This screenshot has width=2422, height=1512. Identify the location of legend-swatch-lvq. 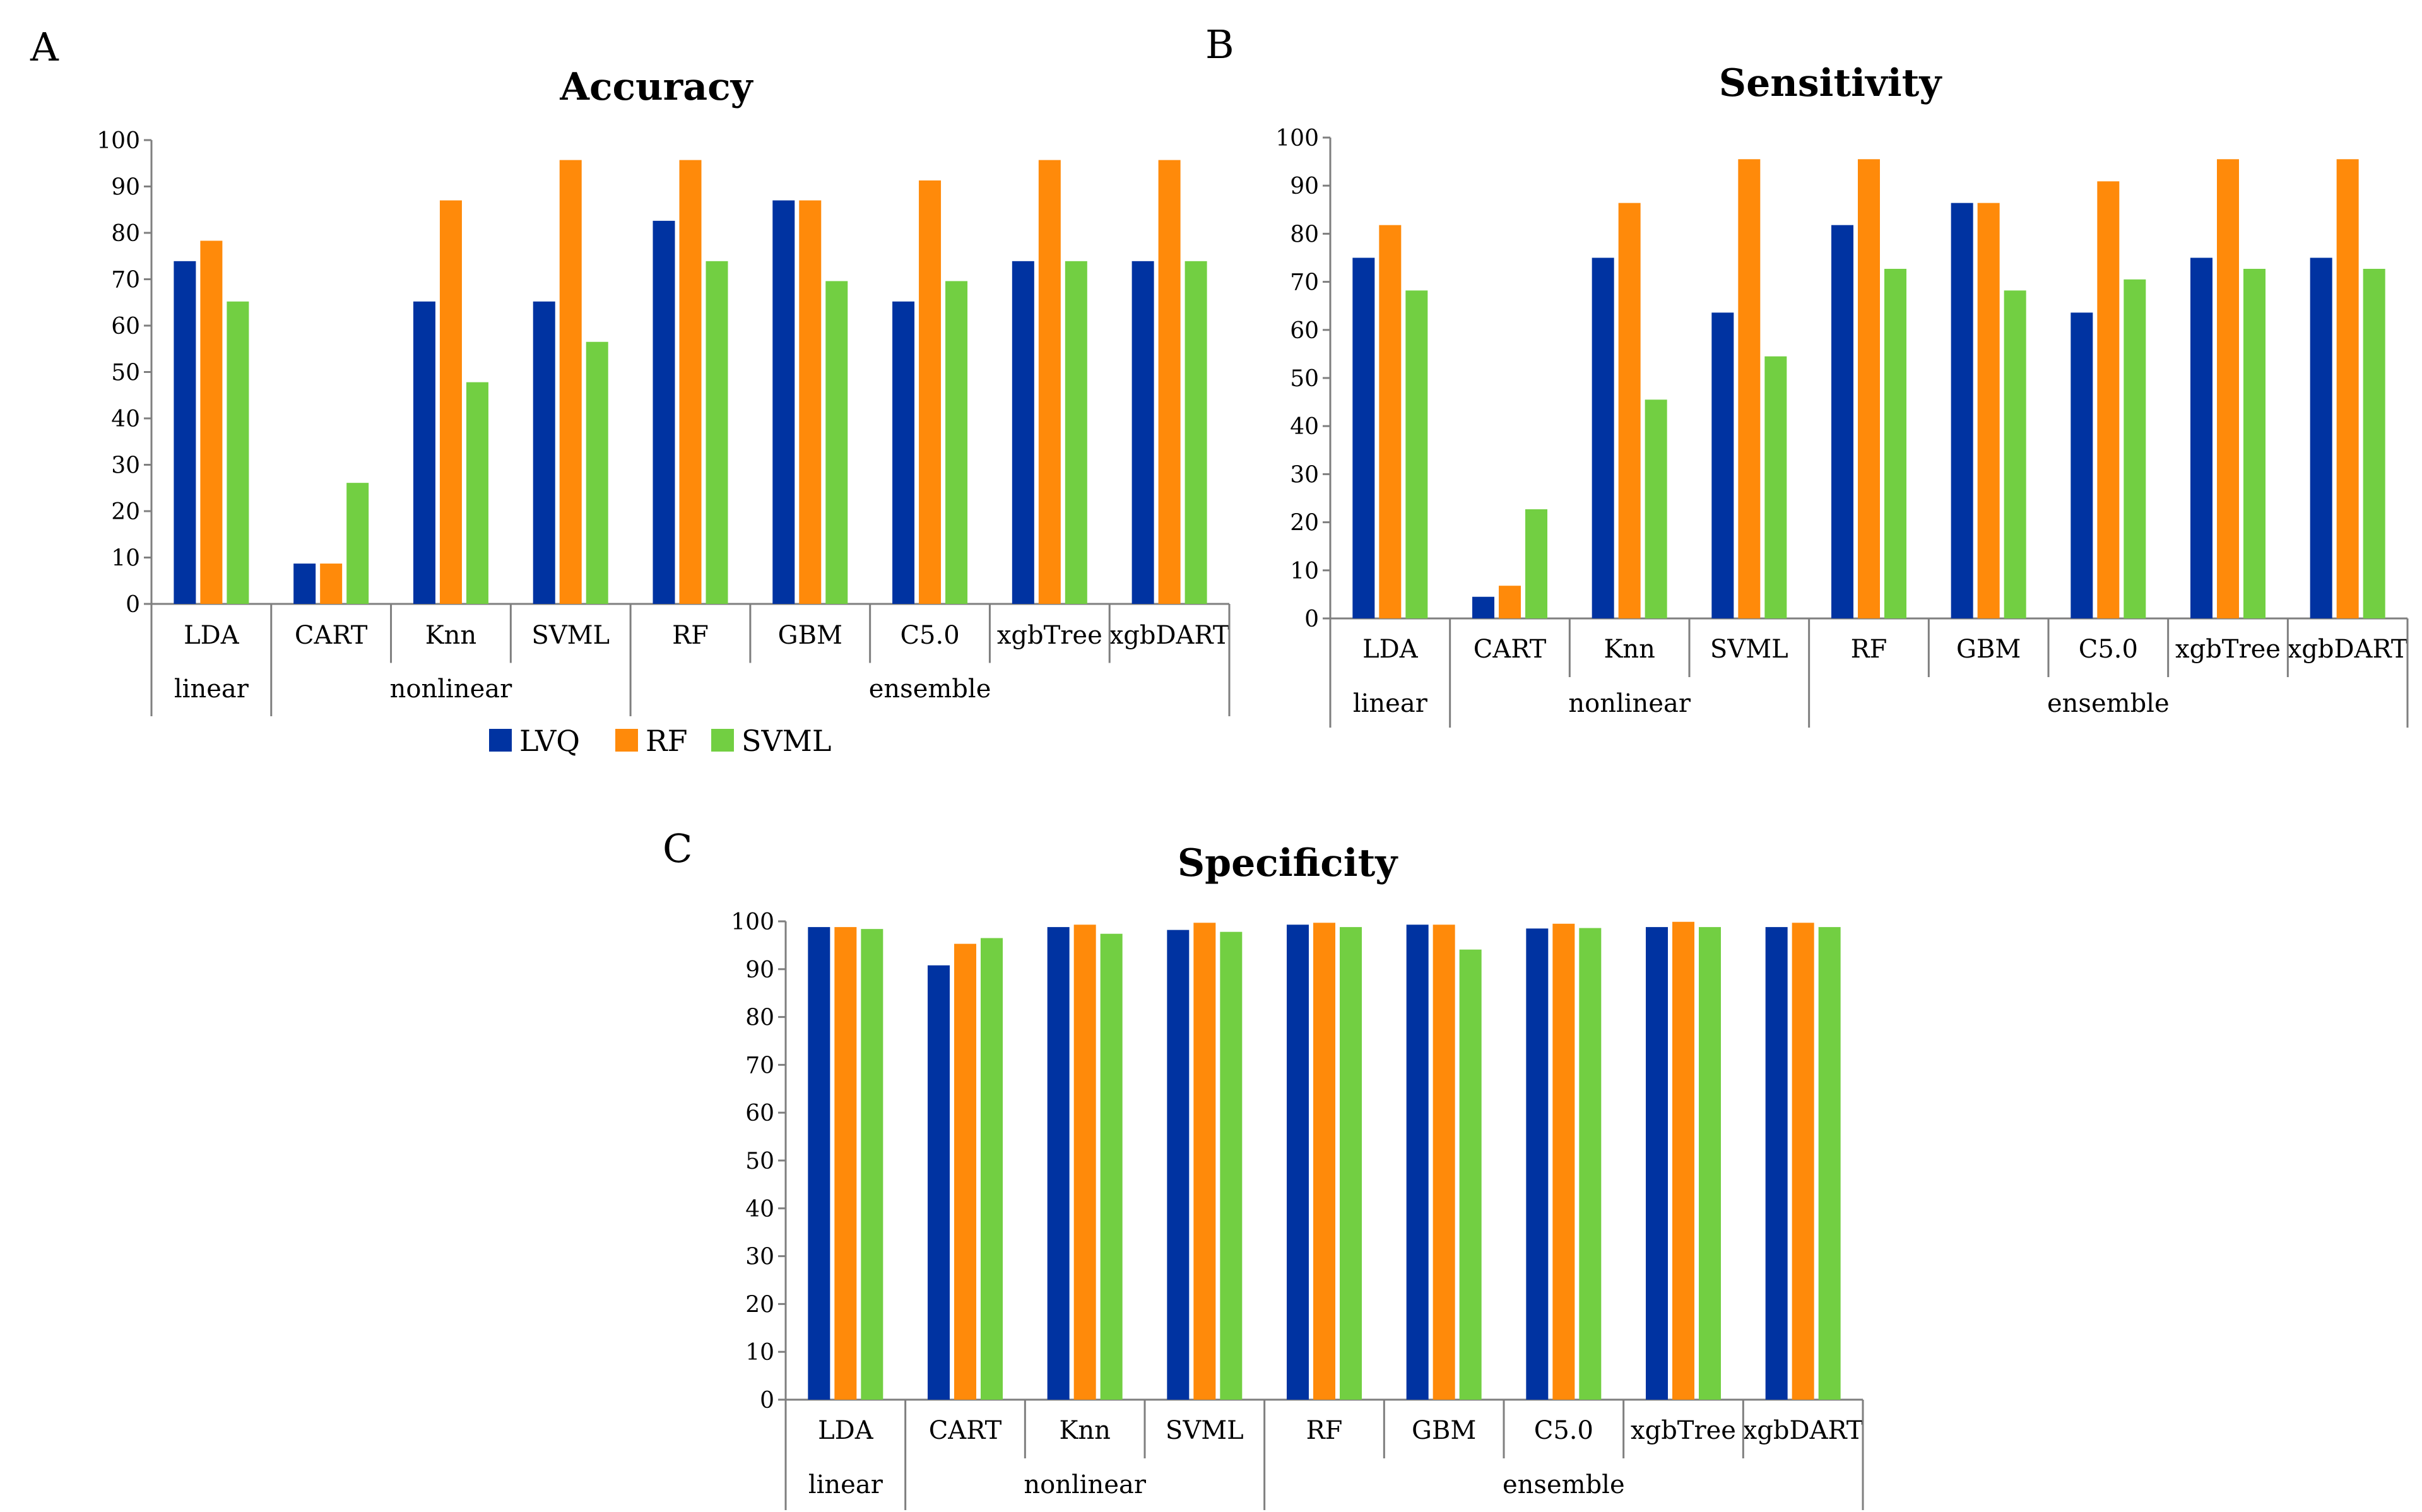
(500, 740).